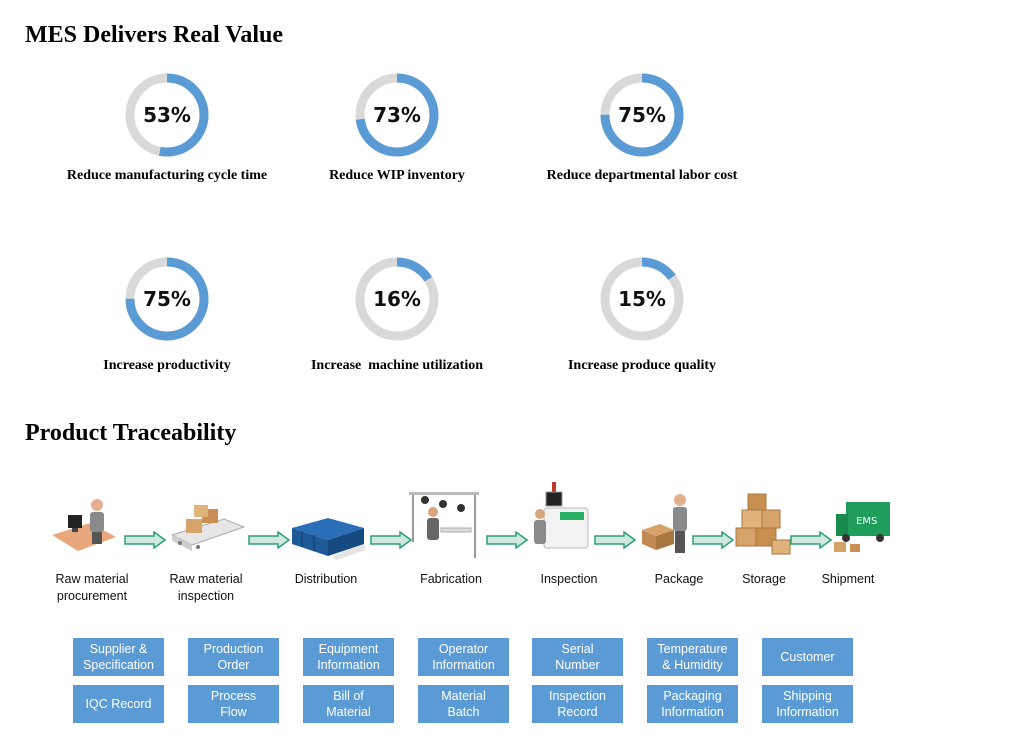 Image resolution: width=1034 pixels, height=746 pixels. I want to click on metric-label: Reduce manufacturing cycle time, so click(167, 175).